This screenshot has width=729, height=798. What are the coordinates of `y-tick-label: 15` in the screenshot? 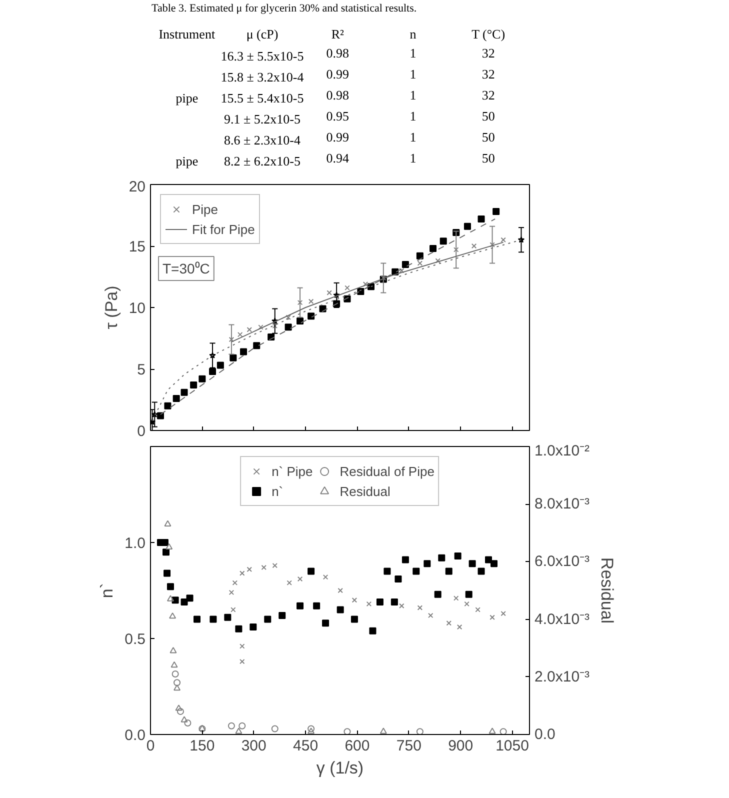 It's located at (137, 247).